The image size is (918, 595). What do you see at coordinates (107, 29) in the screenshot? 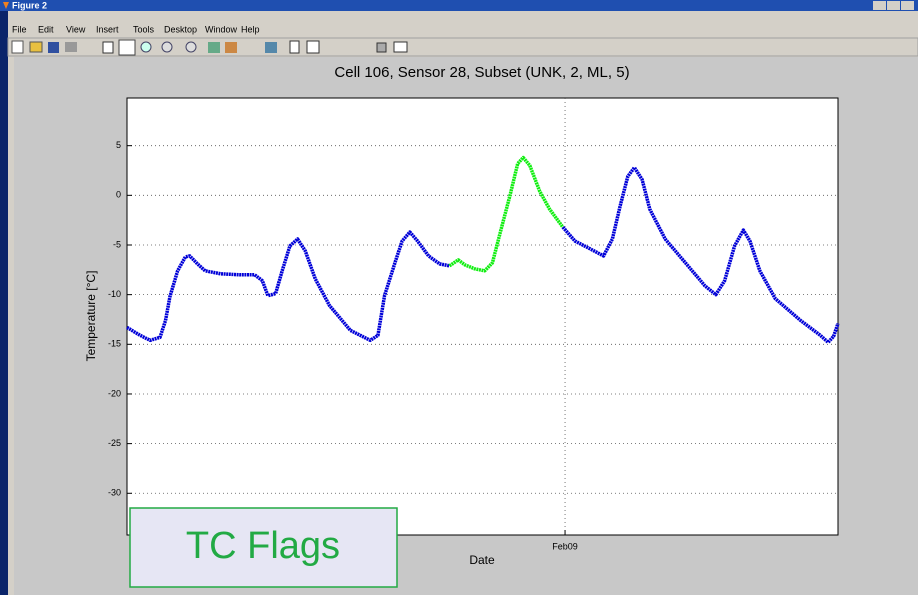
I see `menu-item: Insert` at bounding box center [107, 29].